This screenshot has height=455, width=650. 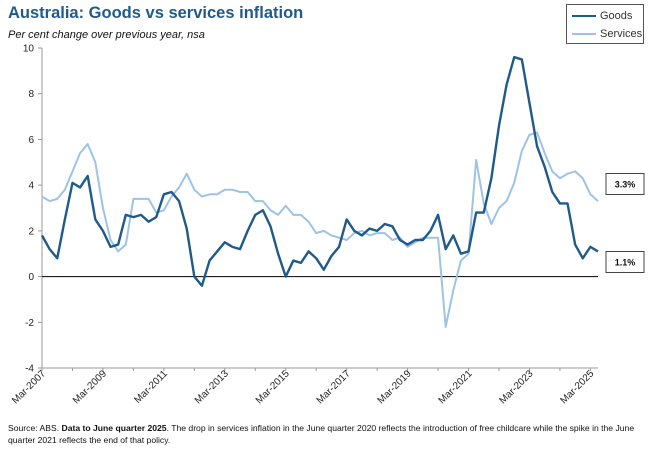 What do you see at coordinates (34, 428) in the screenshot?
I see `source-prefix: Source: ABS.` at bounding box center [34, 428].